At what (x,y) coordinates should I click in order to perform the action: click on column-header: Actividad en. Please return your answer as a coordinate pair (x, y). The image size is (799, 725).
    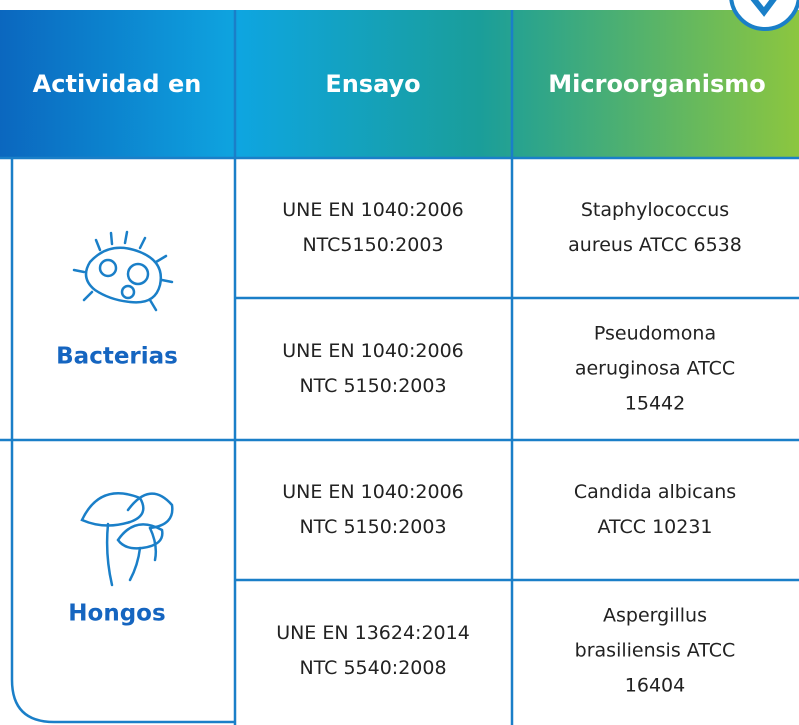
    Looking at the image, I should click on (117, 84).